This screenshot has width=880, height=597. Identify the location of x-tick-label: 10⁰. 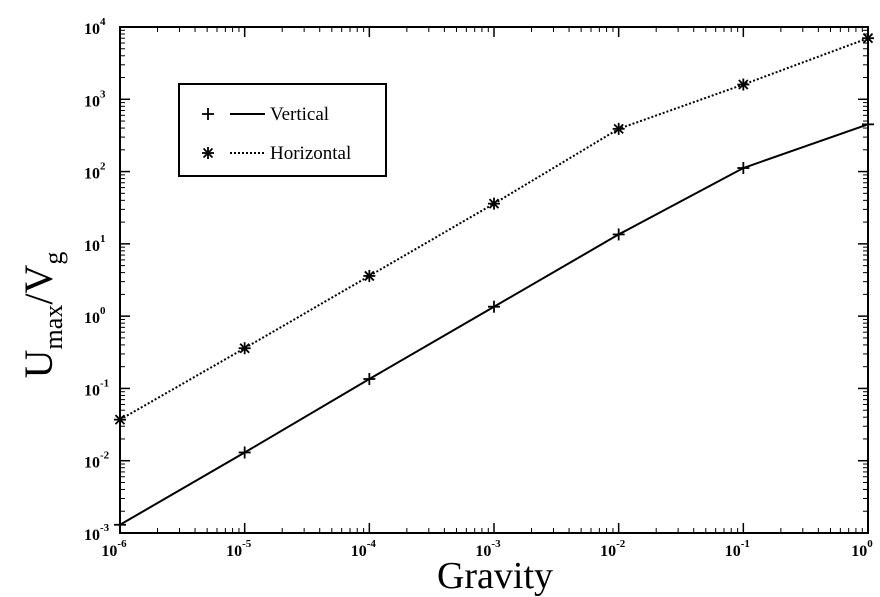
(862, 549).